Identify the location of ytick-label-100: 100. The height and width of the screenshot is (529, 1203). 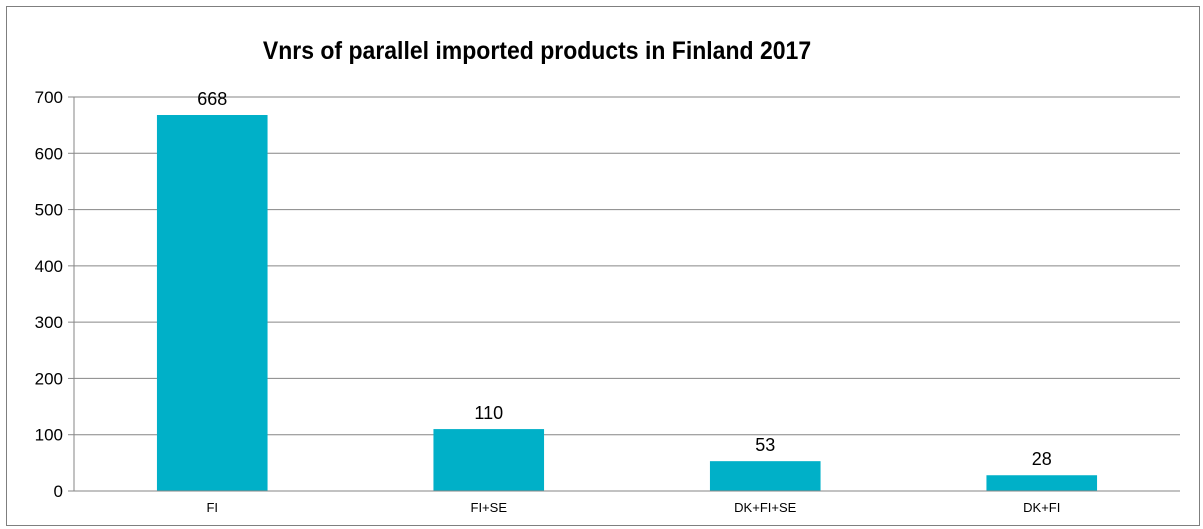
(49, 435).